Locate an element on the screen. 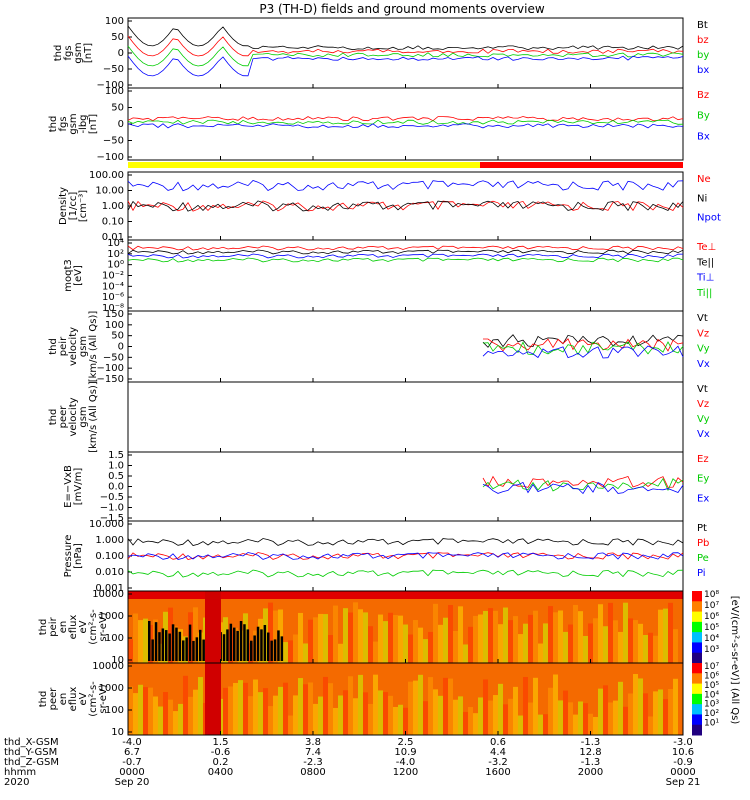  orbit-value: 0000 is located at coordinates (131, 772).